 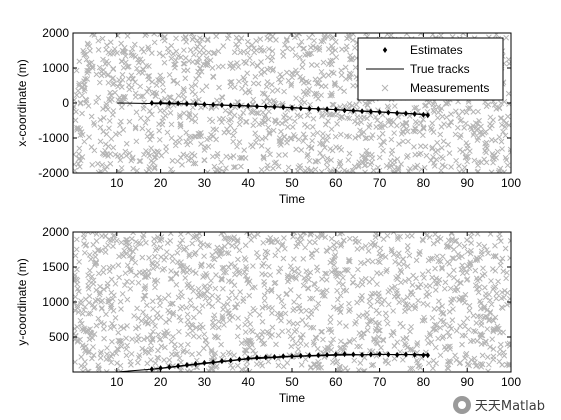 I want to click on watermark: 天天Matlab, so click(x=498, y=404).